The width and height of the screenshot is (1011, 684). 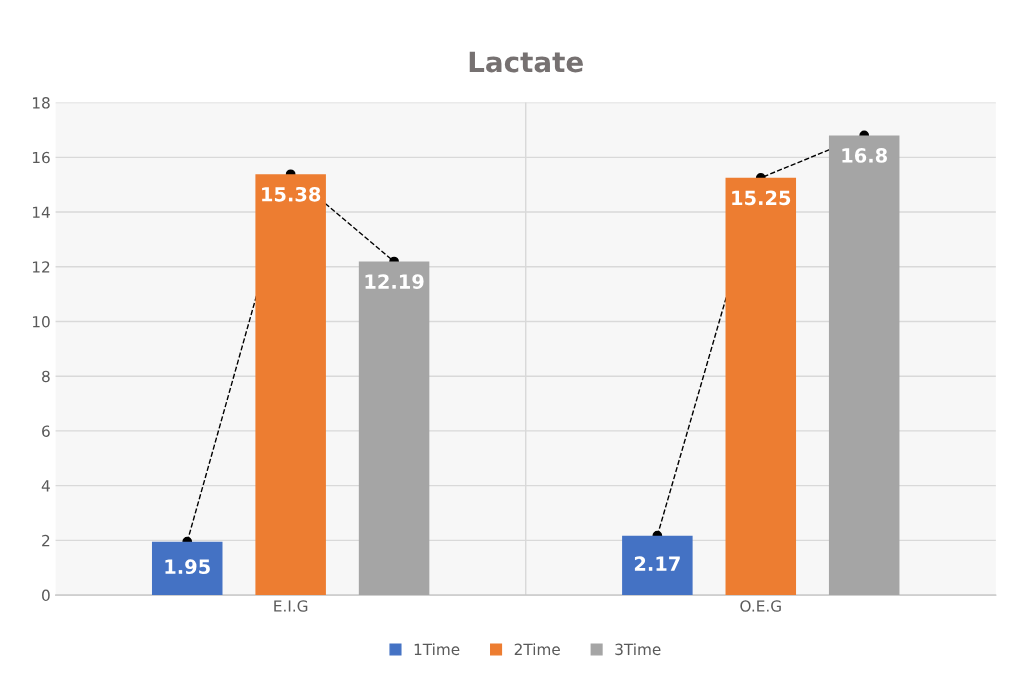 I want to click on data-label: 15.25, so click(x=761, y=198).